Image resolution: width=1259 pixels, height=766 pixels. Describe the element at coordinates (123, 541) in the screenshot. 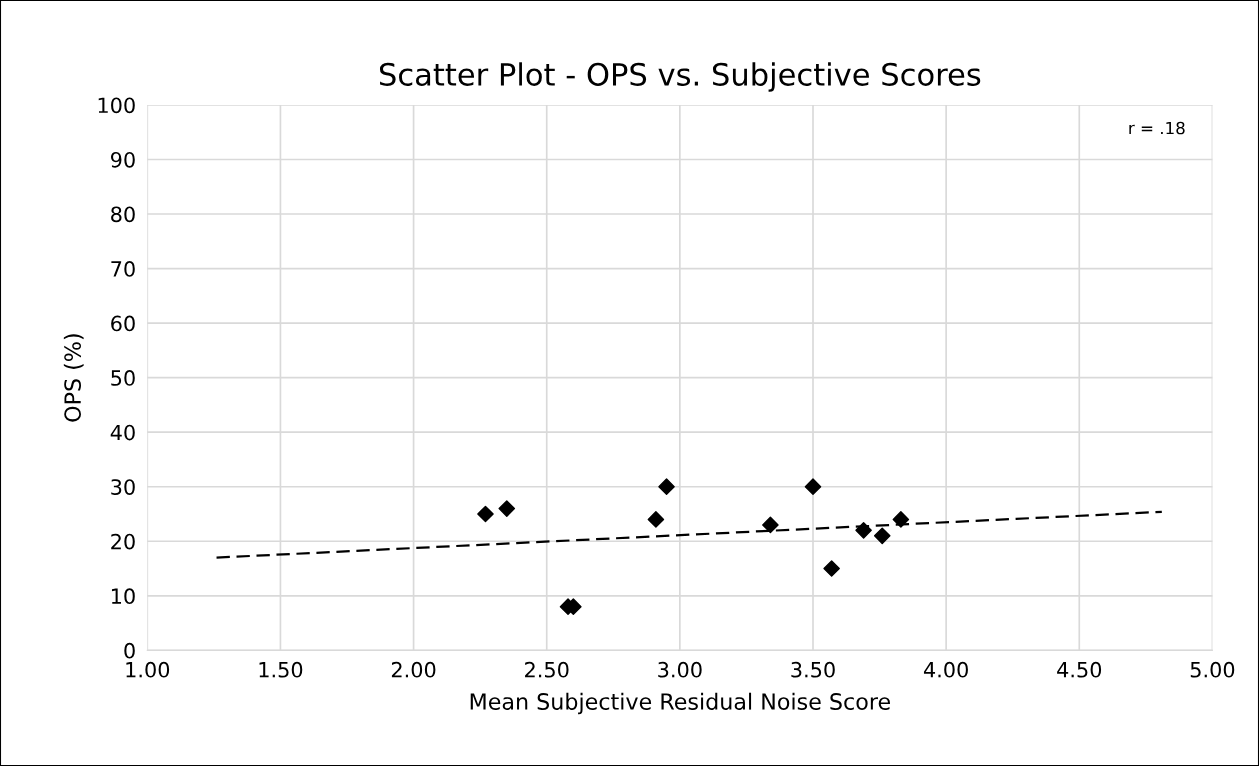

I see `y-tick-label: 20` at that location.